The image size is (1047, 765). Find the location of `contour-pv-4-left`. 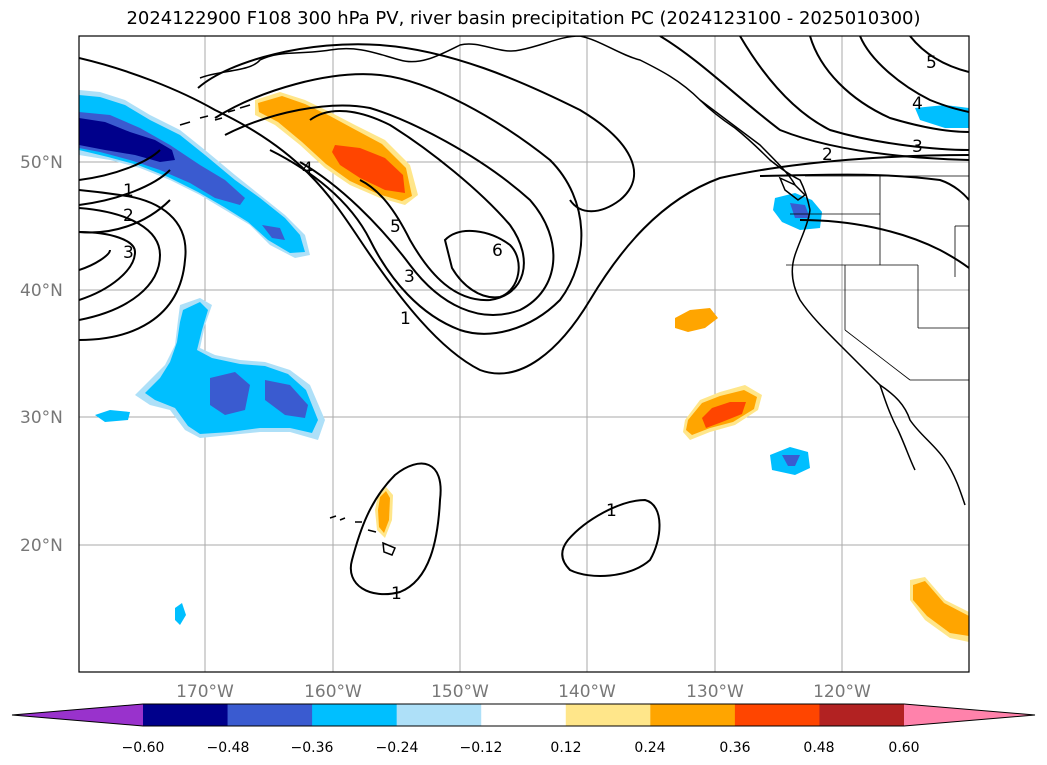

contour-pv-4-left is located at coordinates (95, 260).